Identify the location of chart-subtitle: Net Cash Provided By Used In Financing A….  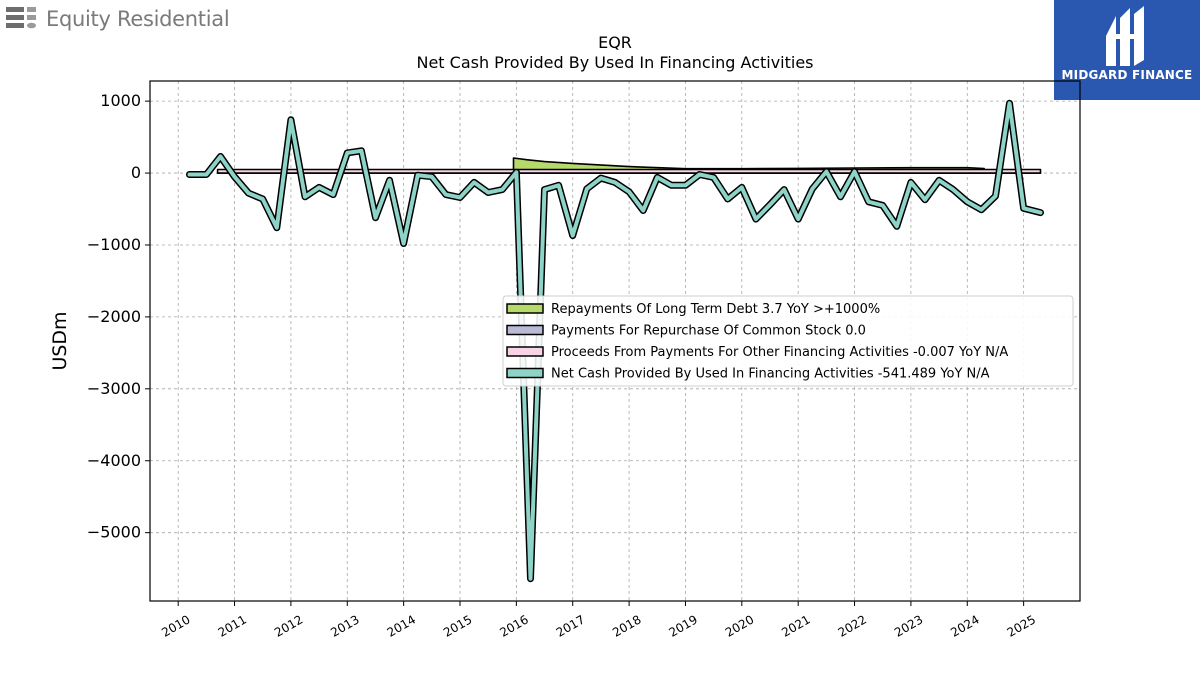
(614, 62).